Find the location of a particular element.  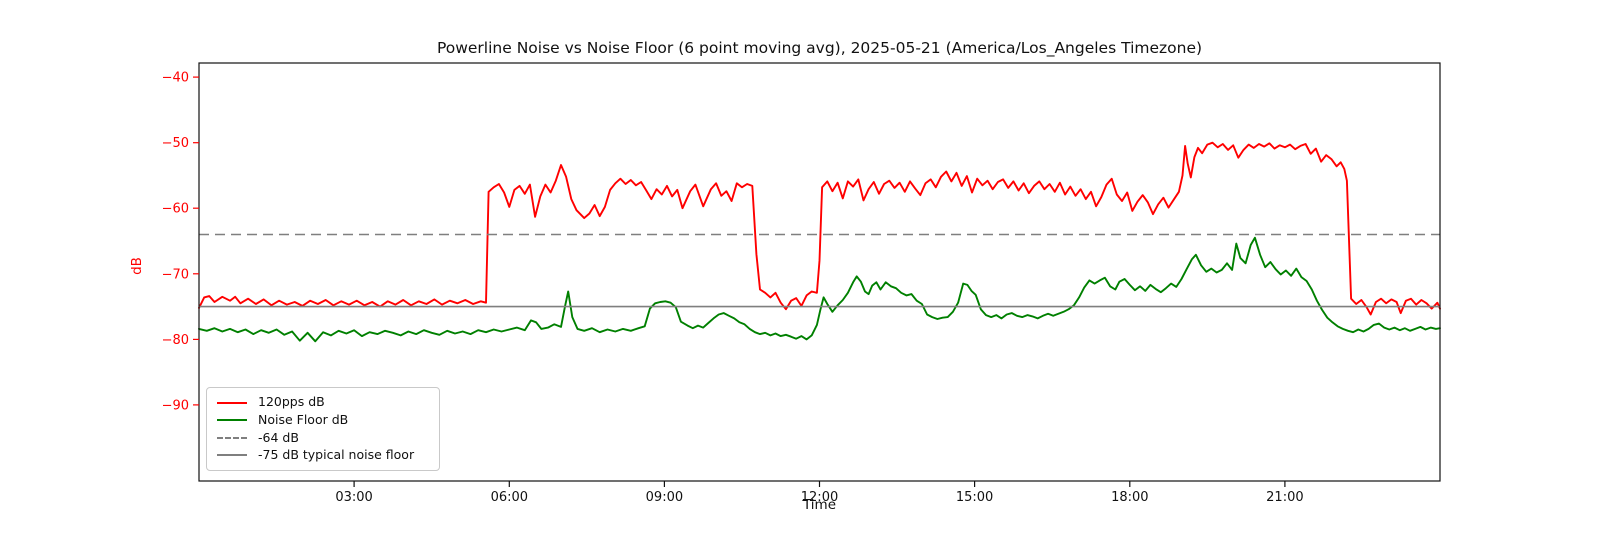

legend-item-2: -64 dB is located at coordinates (323, 437).